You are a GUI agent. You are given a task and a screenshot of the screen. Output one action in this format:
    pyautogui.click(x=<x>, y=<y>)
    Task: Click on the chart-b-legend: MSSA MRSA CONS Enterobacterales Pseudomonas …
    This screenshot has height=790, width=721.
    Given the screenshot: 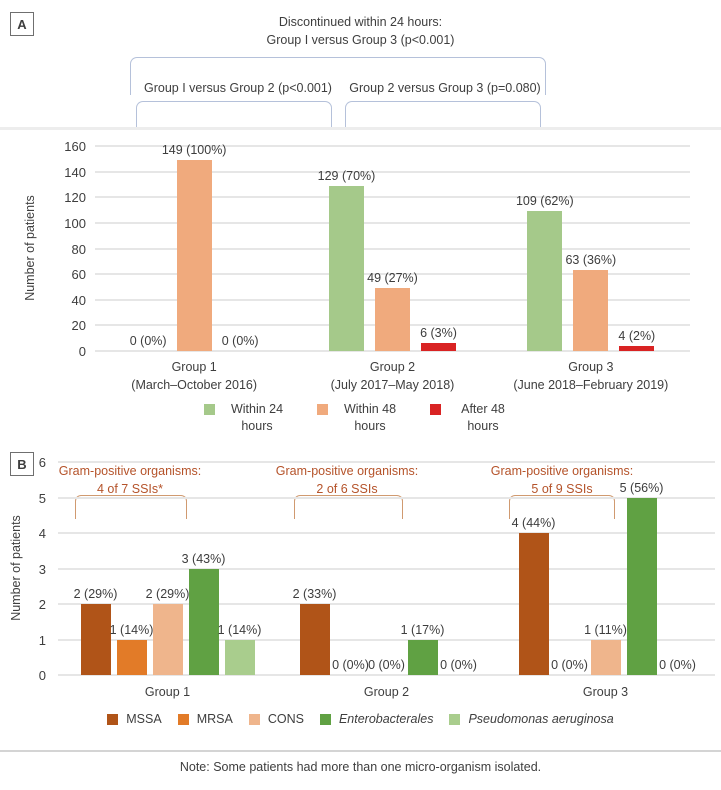 What is the action you would take?
    pyautogui.click(x=360, y=718)
    